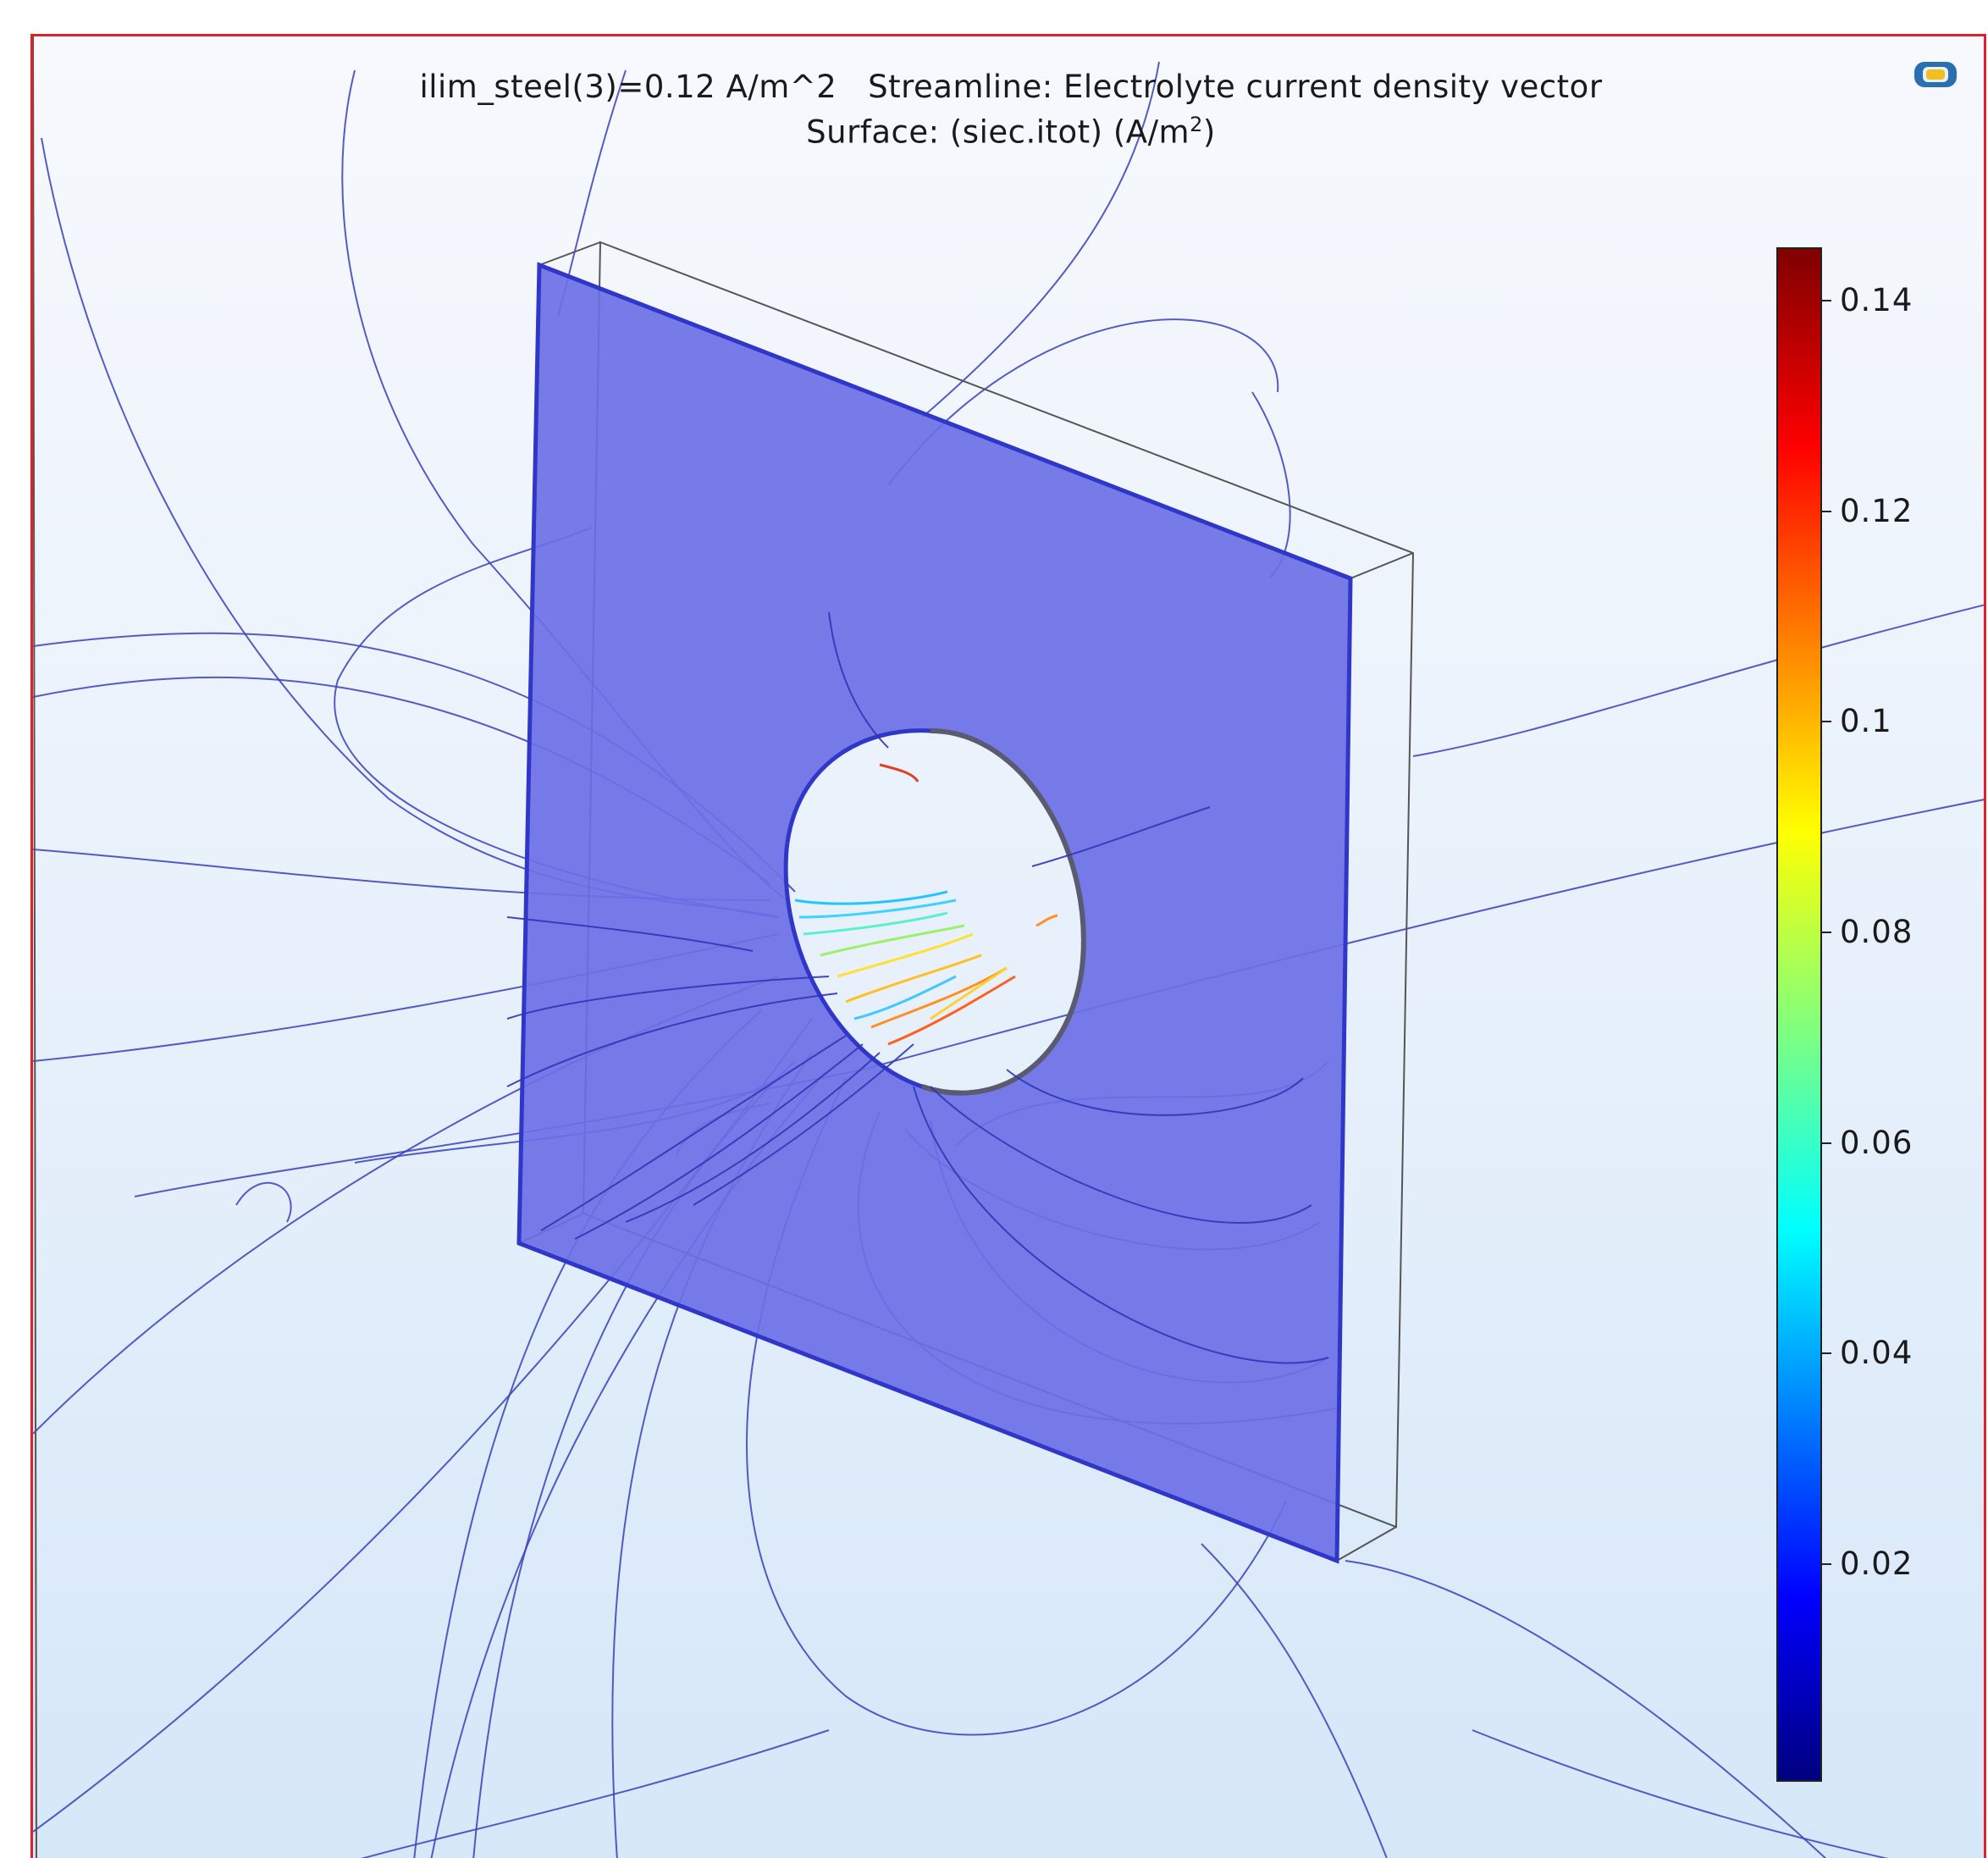 The height and width of the screenshot is (1858, 1988). Describe the element at coordinates (1799, 1014) in the screenshot. I see `colorbar` at that location.